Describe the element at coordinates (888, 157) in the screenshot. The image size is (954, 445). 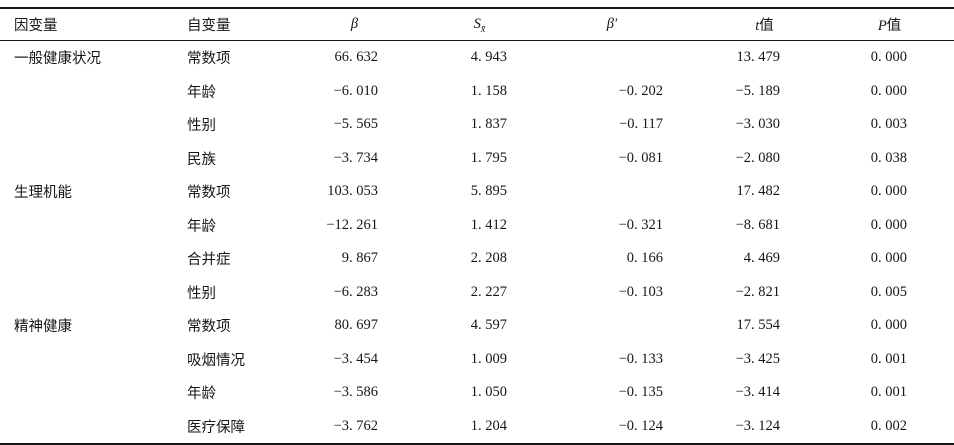
I see `cell-p-value: 0. 038` at that location.